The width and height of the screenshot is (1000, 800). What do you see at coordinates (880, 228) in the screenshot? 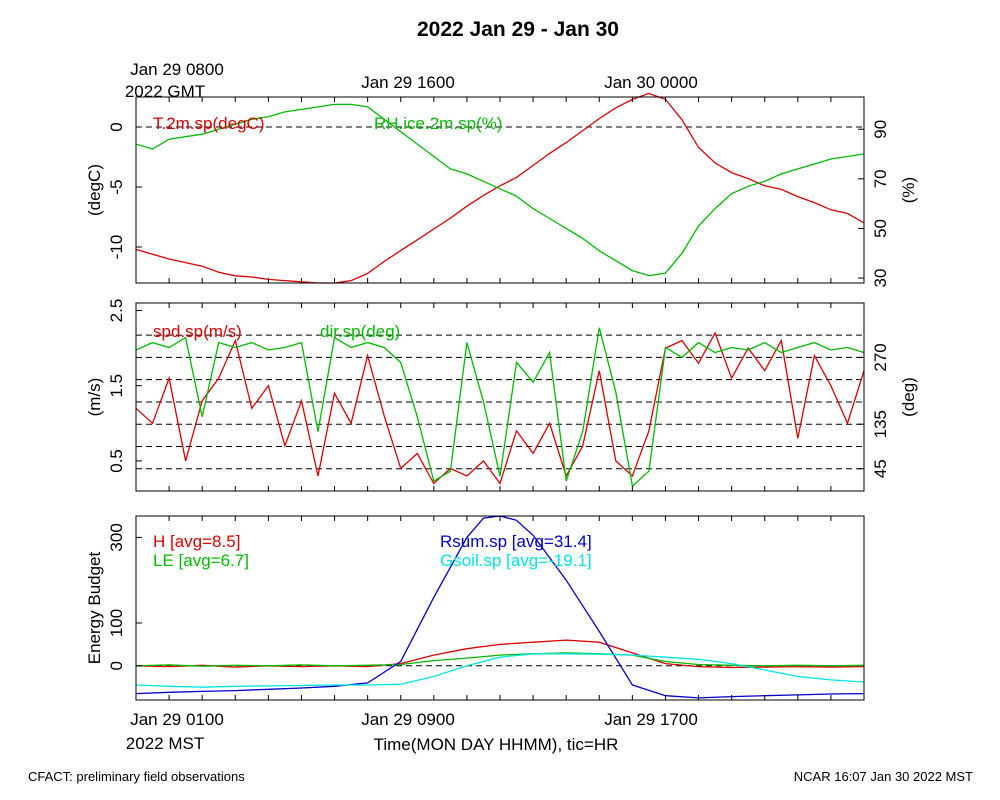
I see `y2-tick-label: 50` at bounding box center [880, 228].